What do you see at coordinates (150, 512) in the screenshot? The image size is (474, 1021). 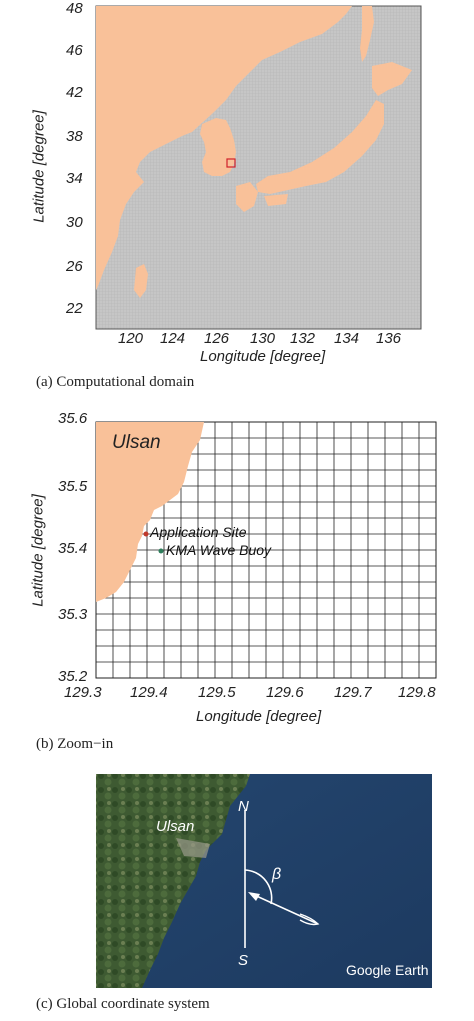 I see `ulsan-land` at bounding box center [150, 512].